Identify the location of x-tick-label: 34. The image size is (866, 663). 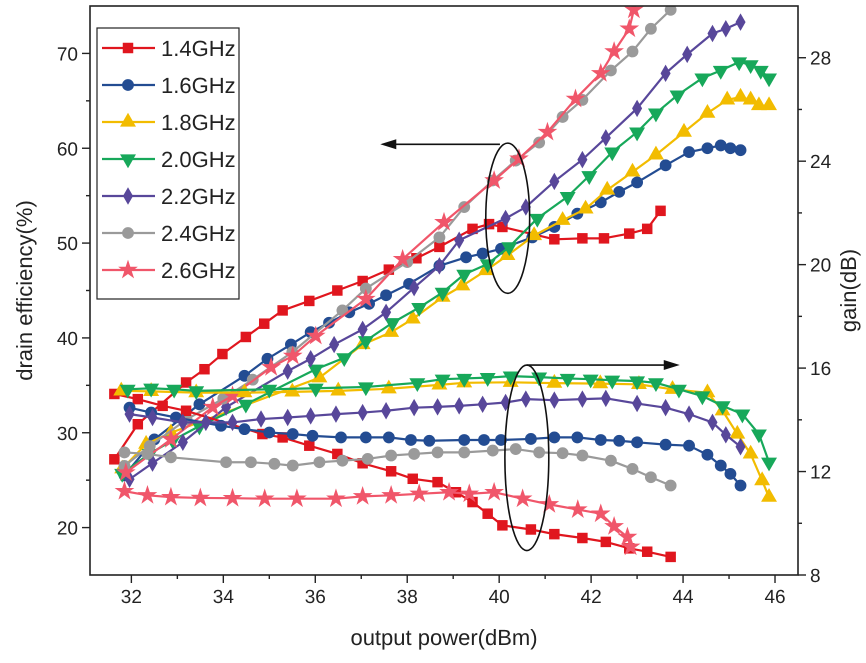
(223, 597).